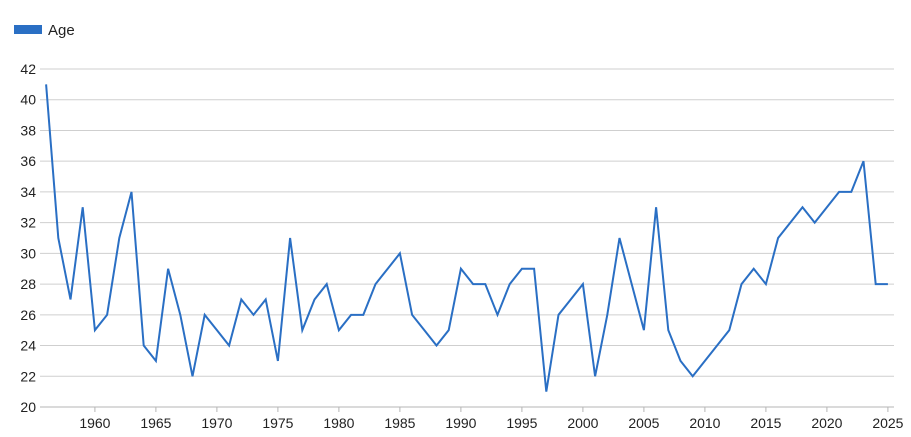  Describe the element at coordinates (28, 376) in the screenshot. I see `y-tick-label: 22` at that location.